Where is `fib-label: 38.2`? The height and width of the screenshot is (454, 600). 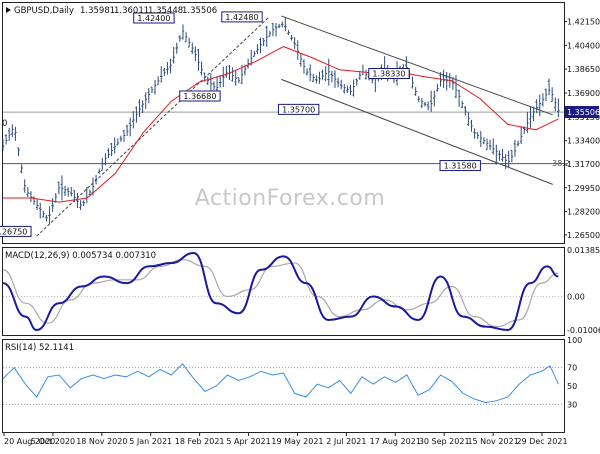
fib-label: 38.2 is located at coordinates (561, 163).